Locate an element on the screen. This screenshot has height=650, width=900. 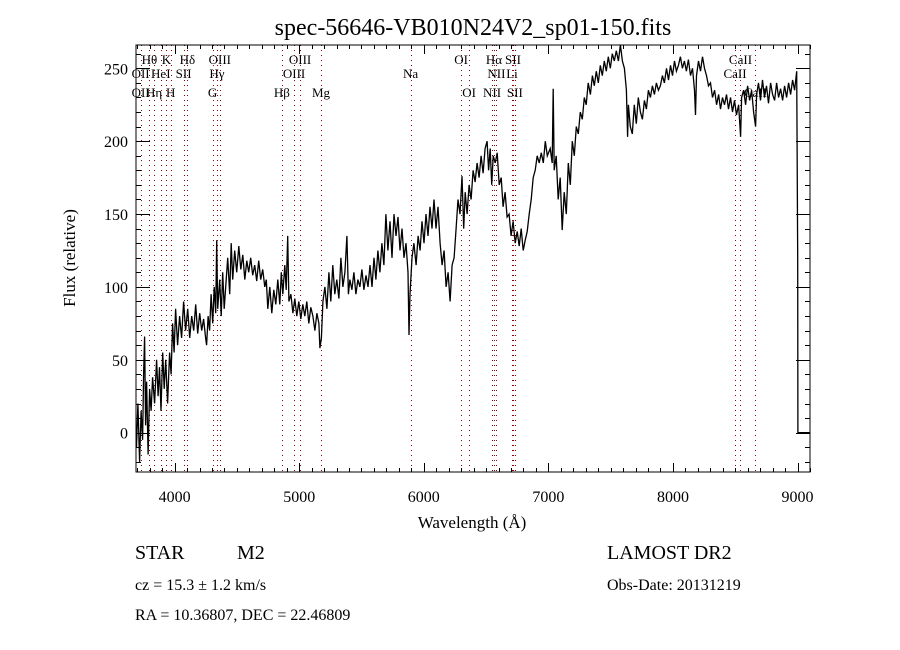
y-tick-label: 200 is located at coordinates (116, 142).